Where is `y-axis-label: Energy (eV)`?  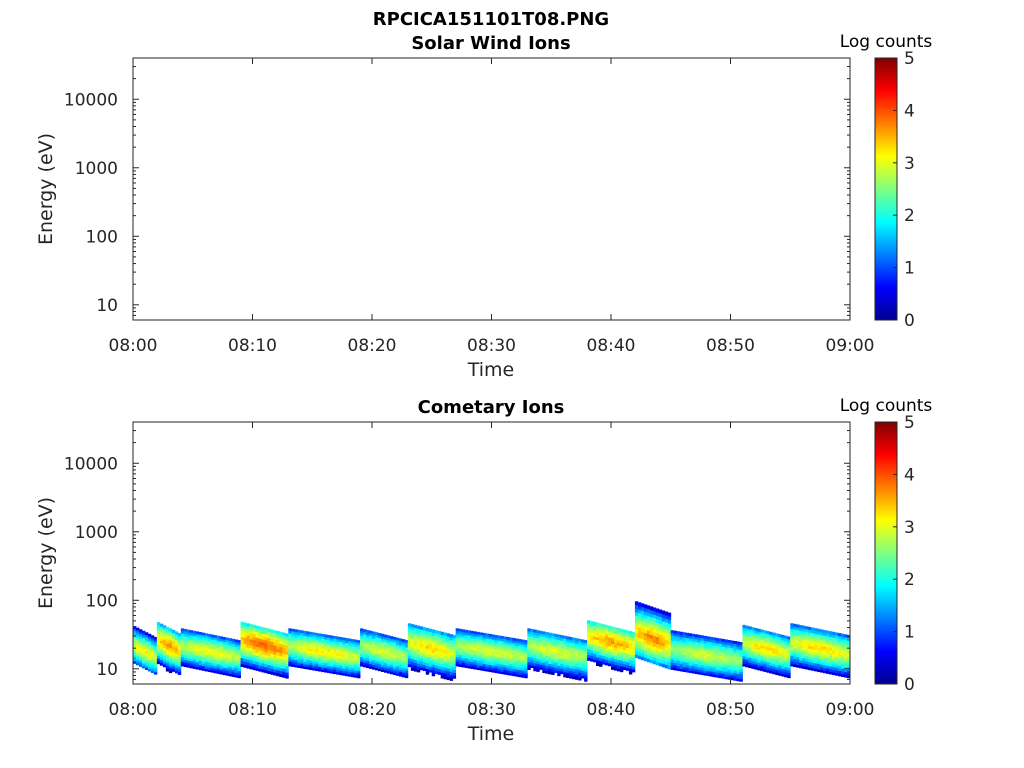 y-axis-label: Energy (eV) is located at coordinates (46, 553).